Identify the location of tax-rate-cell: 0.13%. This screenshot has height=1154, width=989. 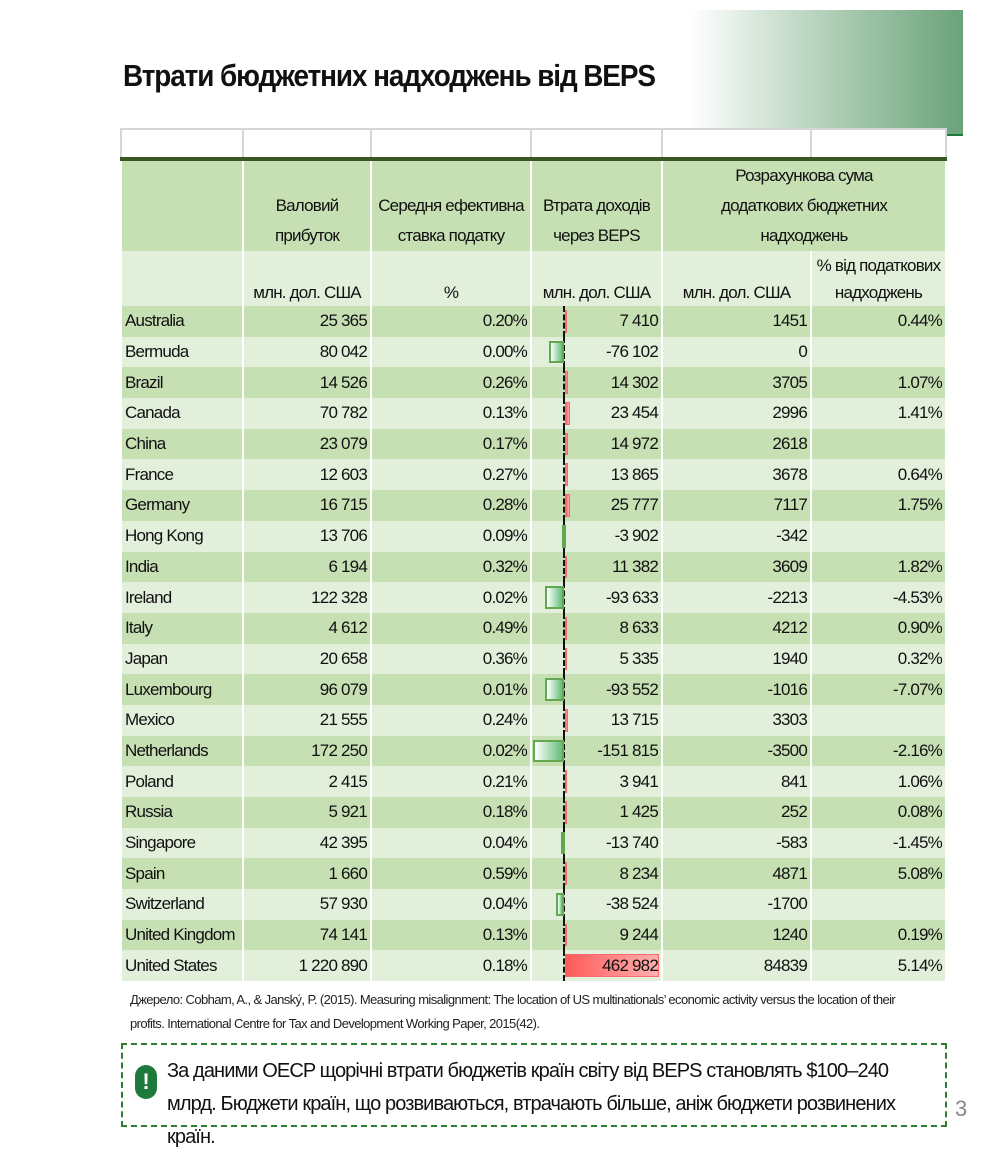
(451, 935).